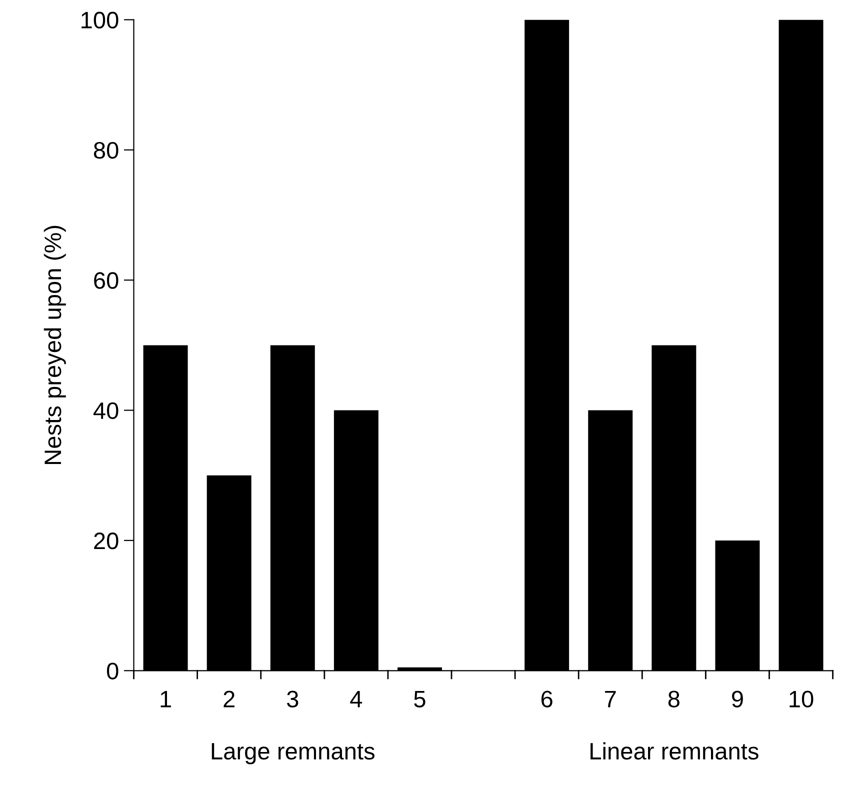 The width and height of the screenshot is (863, 789). What do you see at coordinates (292, 699) in the screenshot?
I see `x-tick-label: 3` at bounding box center [292, 699].